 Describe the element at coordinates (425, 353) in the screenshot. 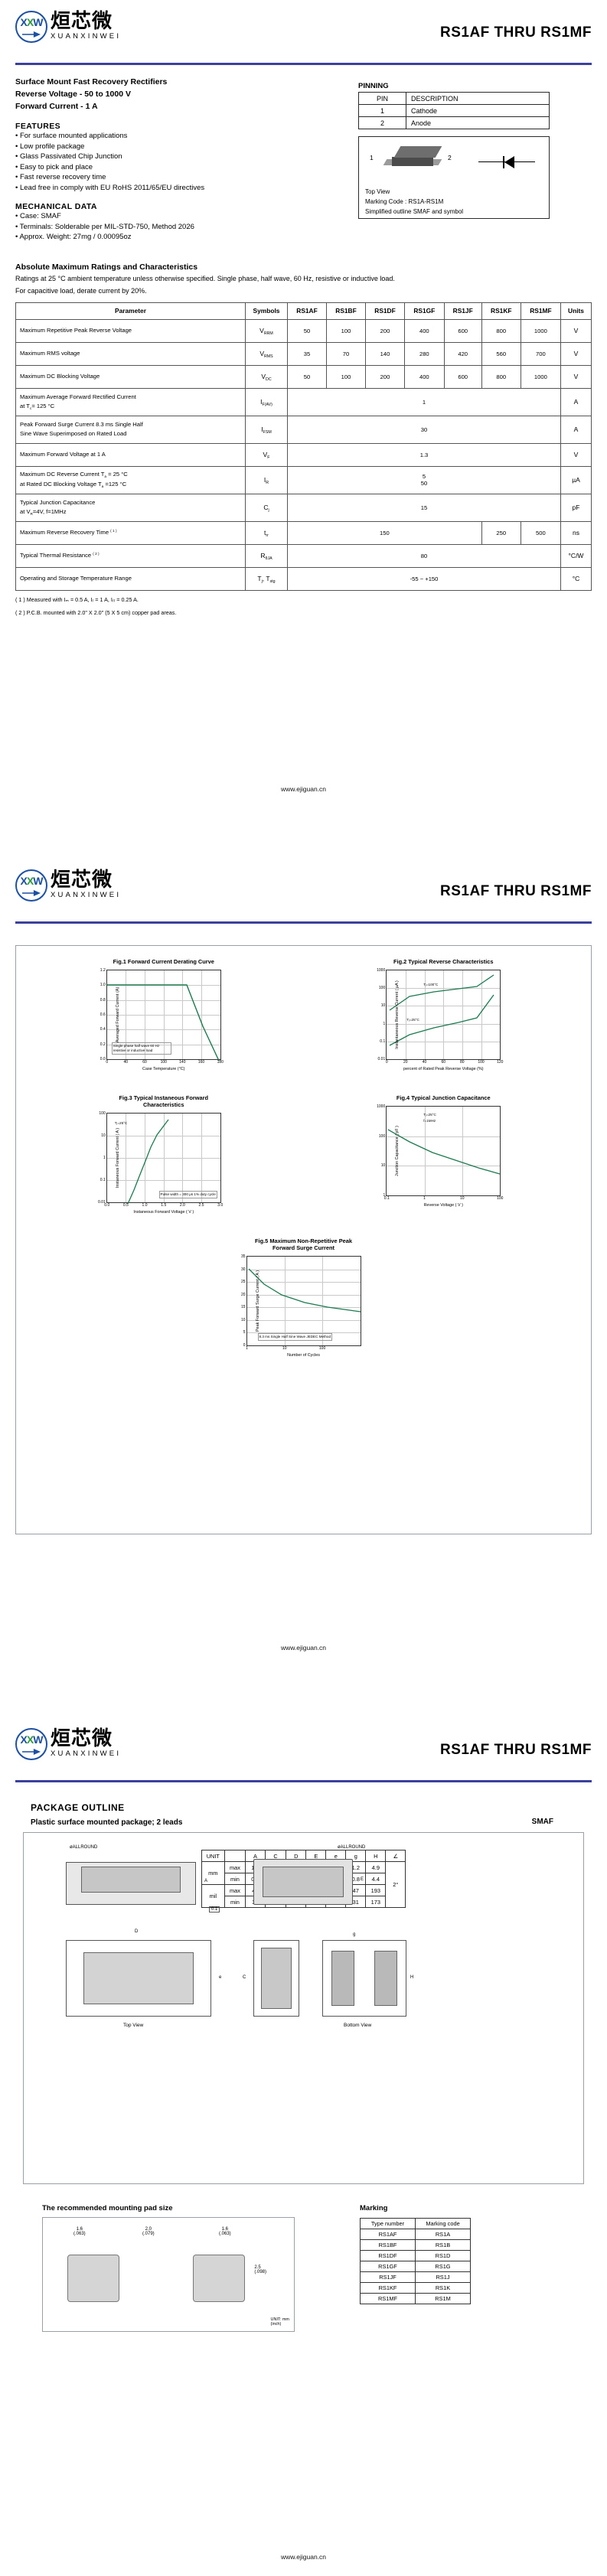

I see `row-value: 280` at that location.